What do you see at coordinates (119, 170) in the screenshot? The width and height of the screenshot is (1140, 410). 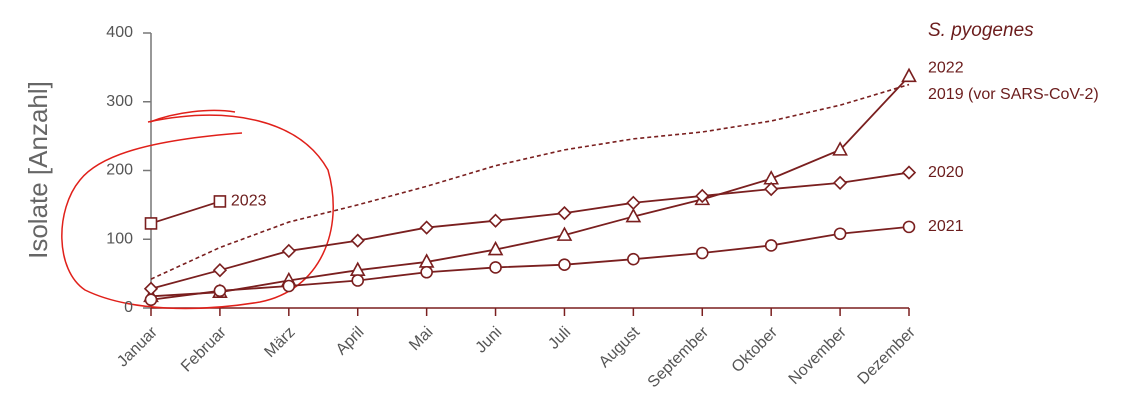 I see `y-tick-label: 200` at bounding box center [119, 170].